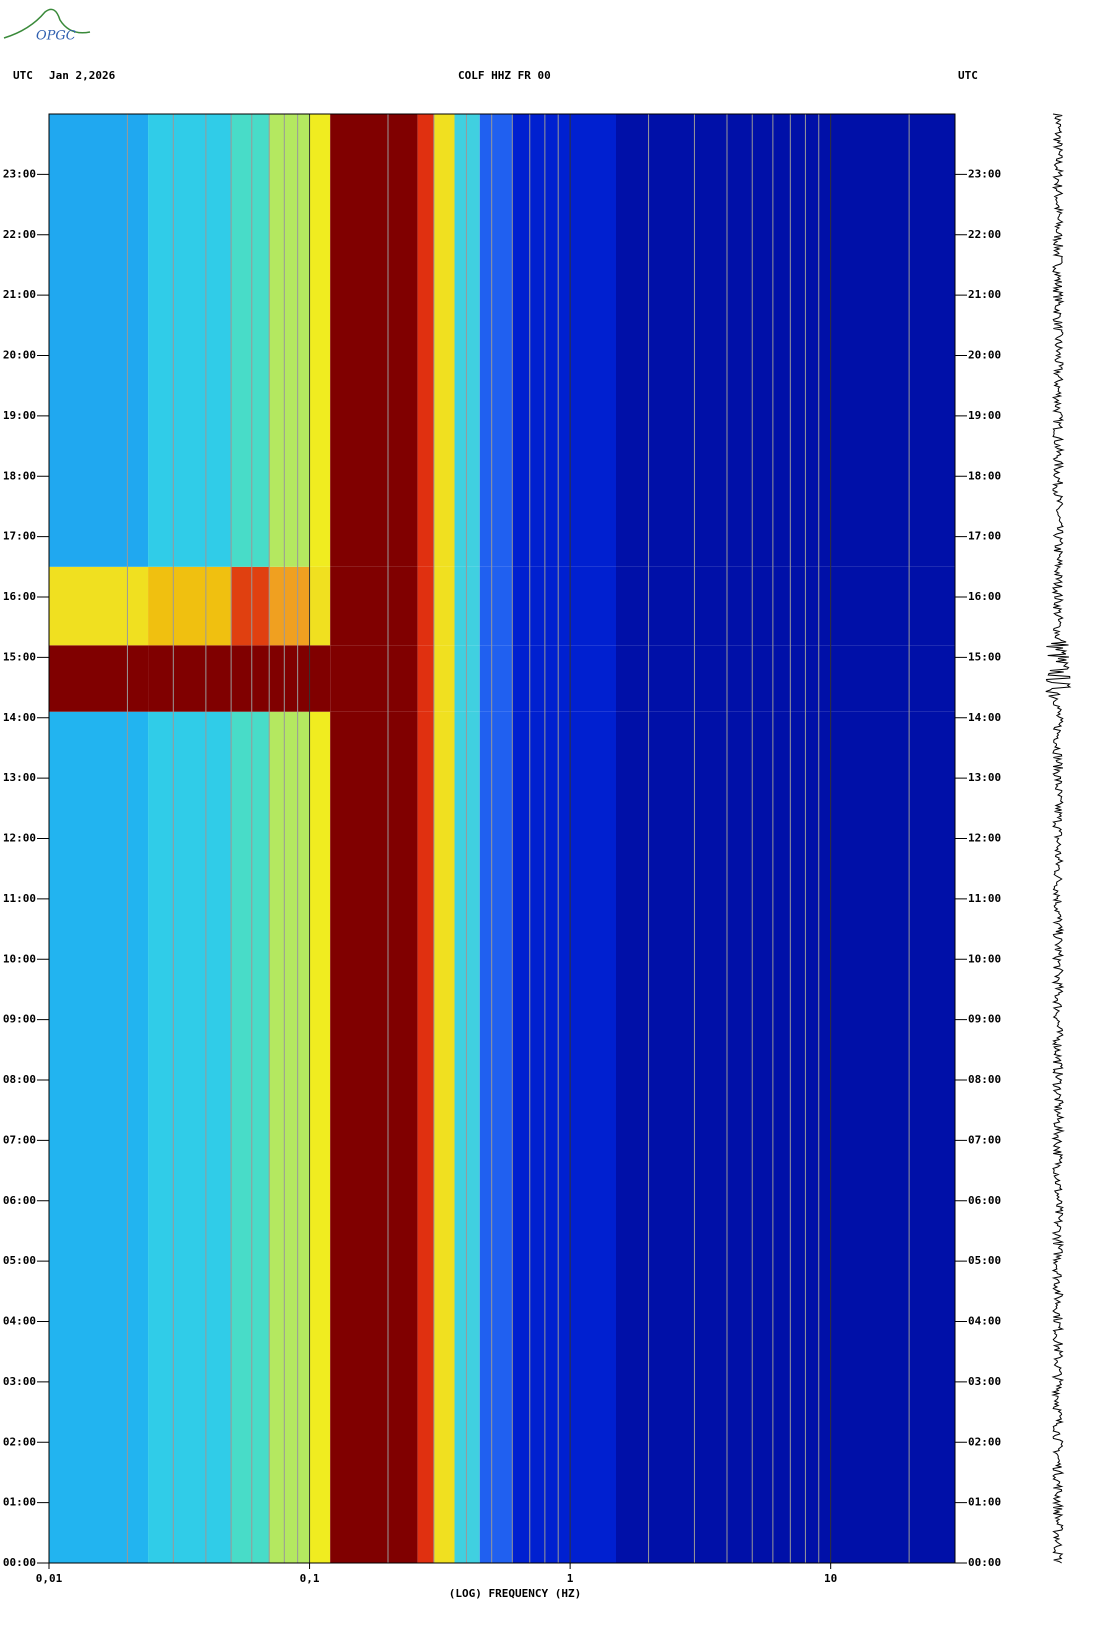 The width and height of the screenshot is (1102, 1634). What do you see at coordinates (19, 777) in the screenshot?
I see `y-tick-label-left: 13:00` at bounding box center [19, 777].